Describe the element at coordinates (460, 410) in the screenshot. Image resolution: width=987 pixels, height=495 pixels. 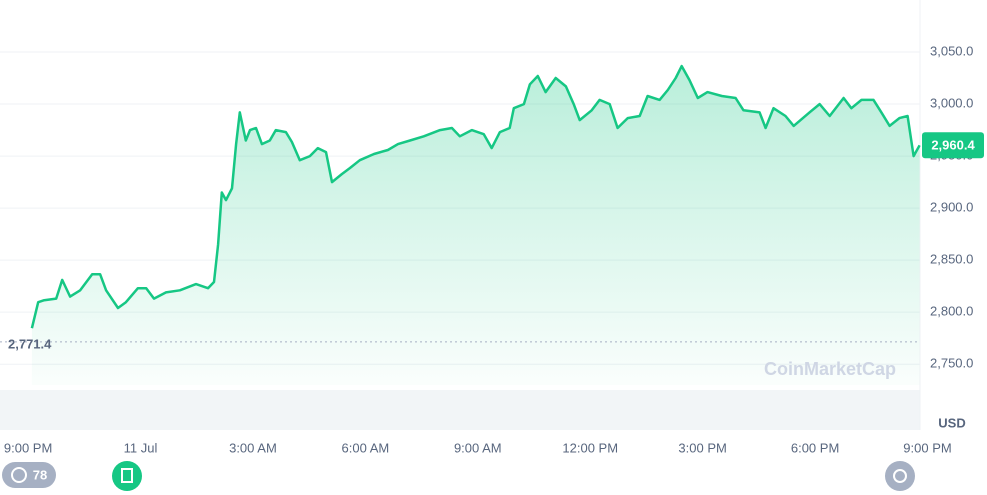
I see `volume-band` at that location.